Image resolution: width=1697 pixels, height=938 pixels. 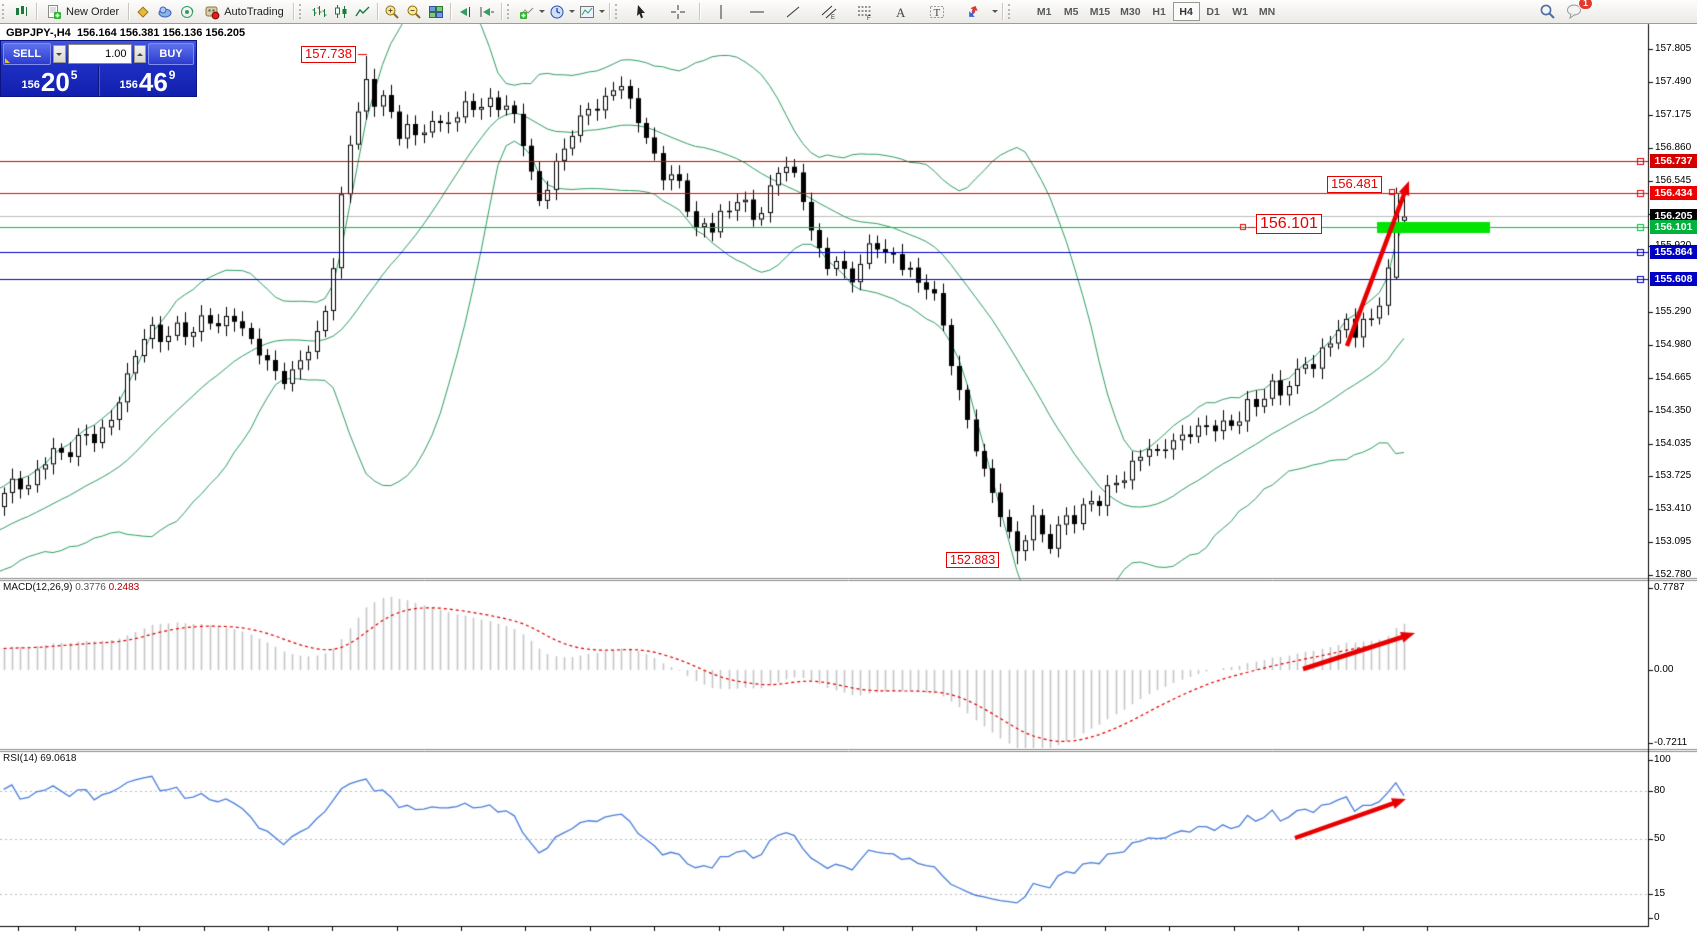 What do you see at coordinates (147, 82) in the screenshot?
I see `buy-price: 156 46 9` at bounding box center [147, 82].